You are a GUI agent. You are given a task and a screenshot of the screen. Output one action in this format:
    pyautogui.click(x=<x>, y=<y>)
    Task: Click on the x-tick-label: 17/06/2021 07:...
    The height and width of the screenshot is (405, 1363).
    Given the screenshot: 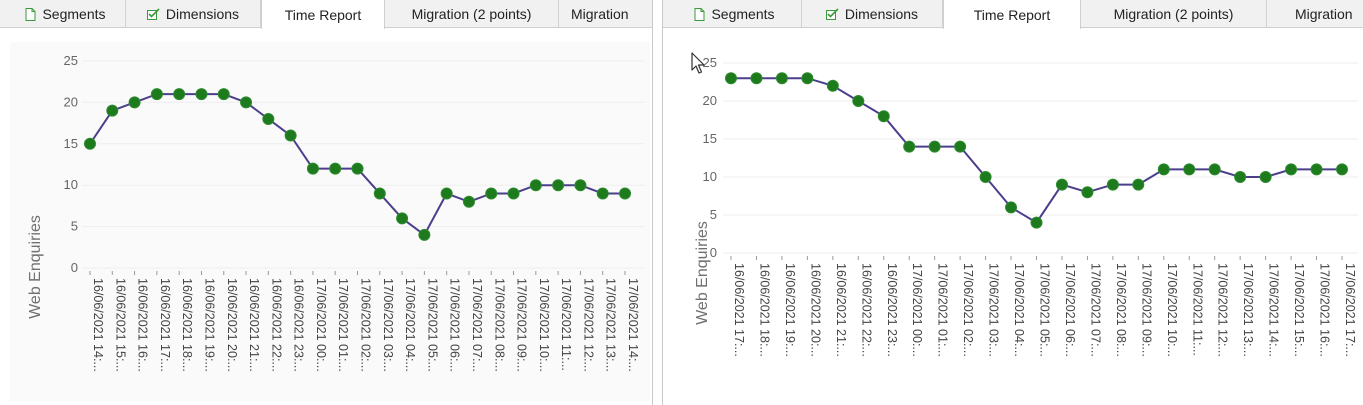 What is the action you would take?
    pyautogui.click(x=477, y=325)
    